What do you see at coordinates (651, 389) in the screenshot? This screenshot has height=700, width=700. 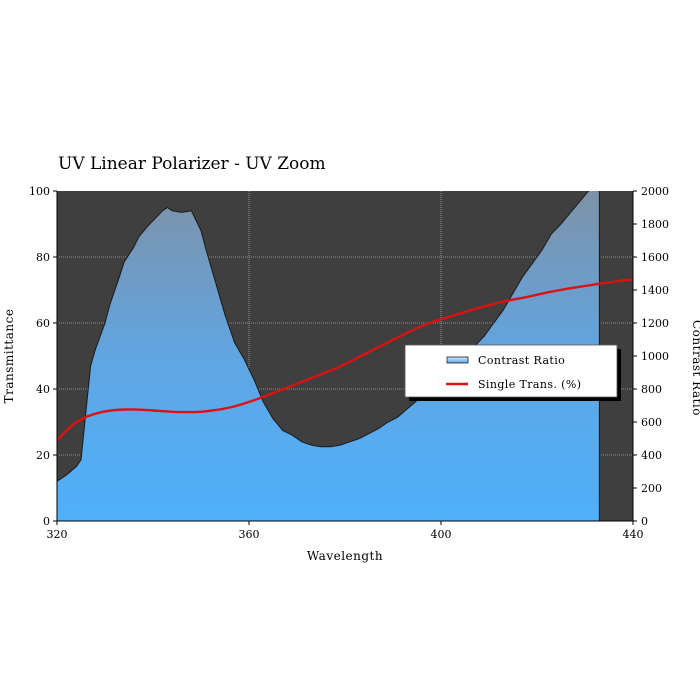 I see `y2-tick-label: 800` at bounding box center [651, 389].